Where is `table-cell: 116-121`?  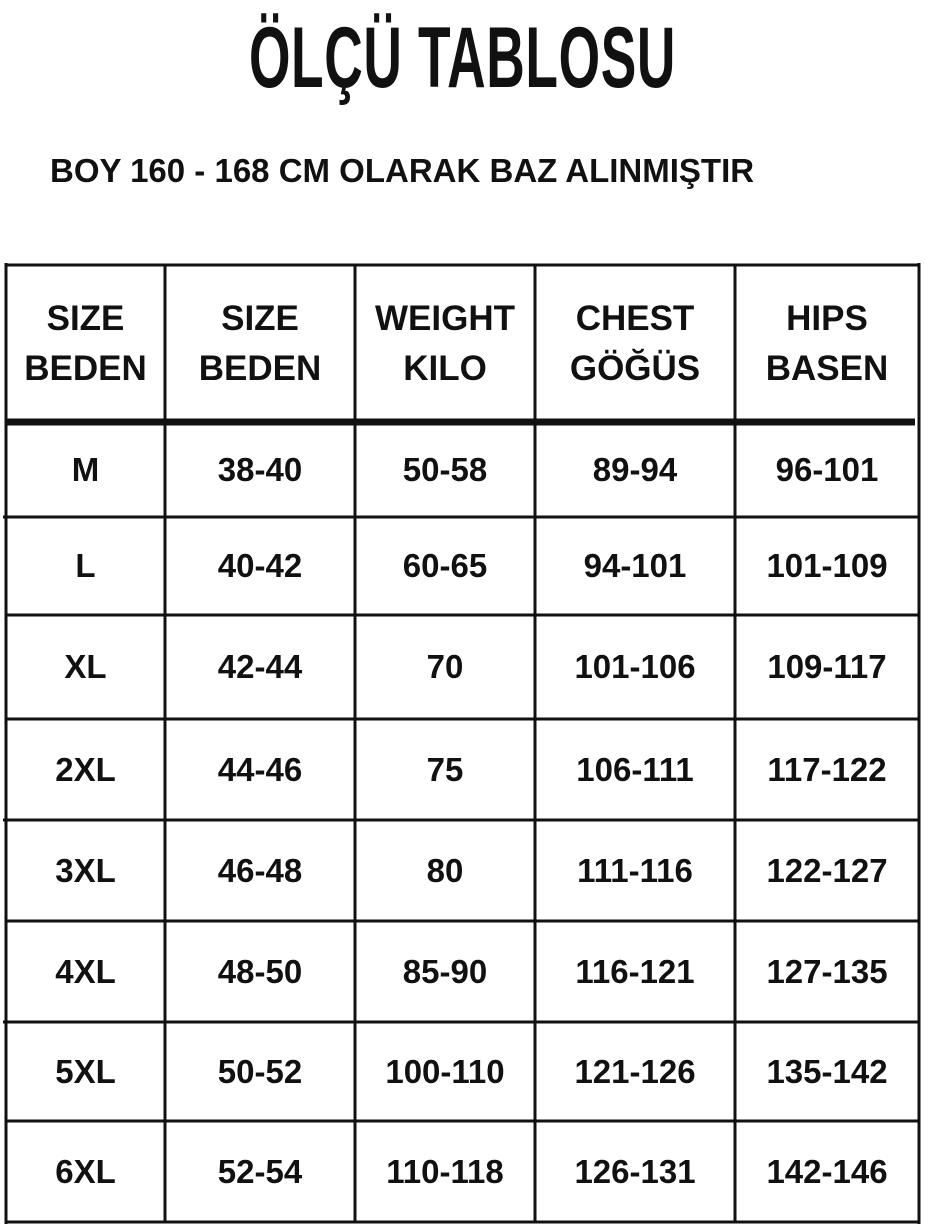
table-cell: 116-121 is located at coordinates (635, 971).